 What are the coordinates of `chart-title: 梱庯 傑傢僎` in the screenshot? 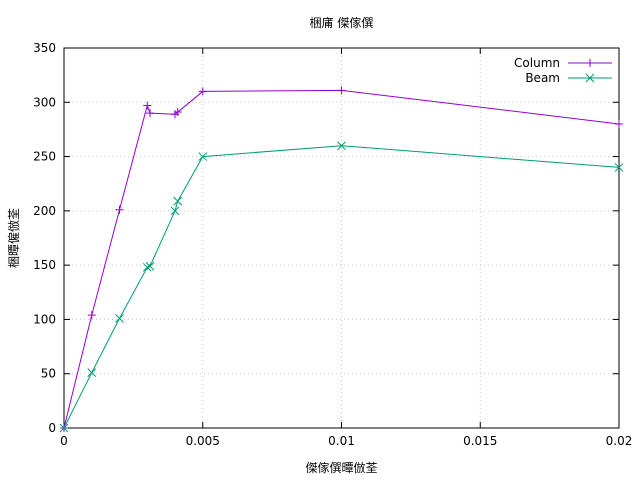 It's located at (342, 22).